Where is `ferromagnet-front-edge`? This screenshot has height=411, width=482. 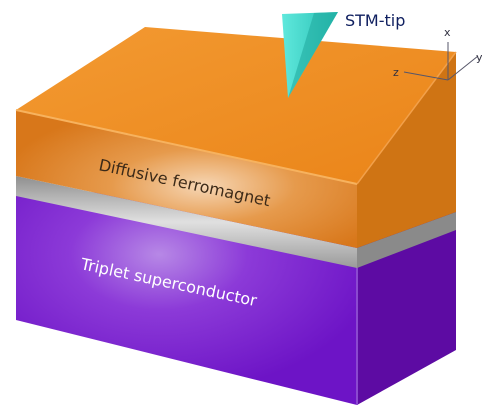 ferromagnet-front-edge is located at coordinates (186, 147).